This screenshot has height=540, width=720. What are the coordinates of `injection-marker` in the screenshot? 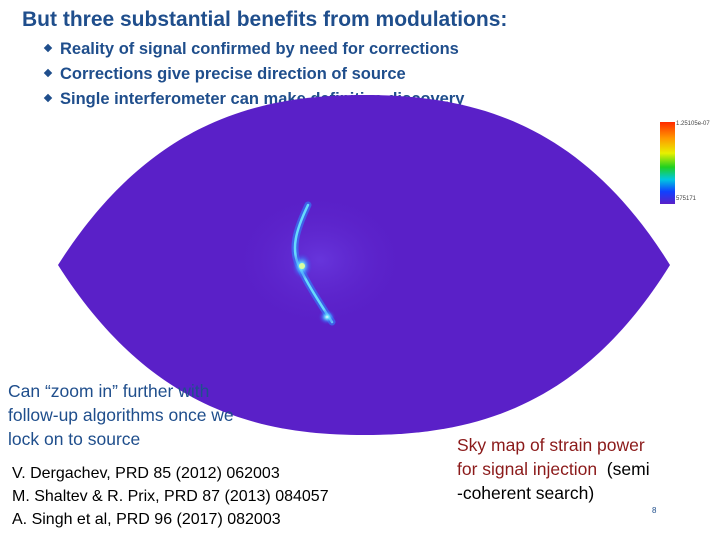 It's located at (302, 266).